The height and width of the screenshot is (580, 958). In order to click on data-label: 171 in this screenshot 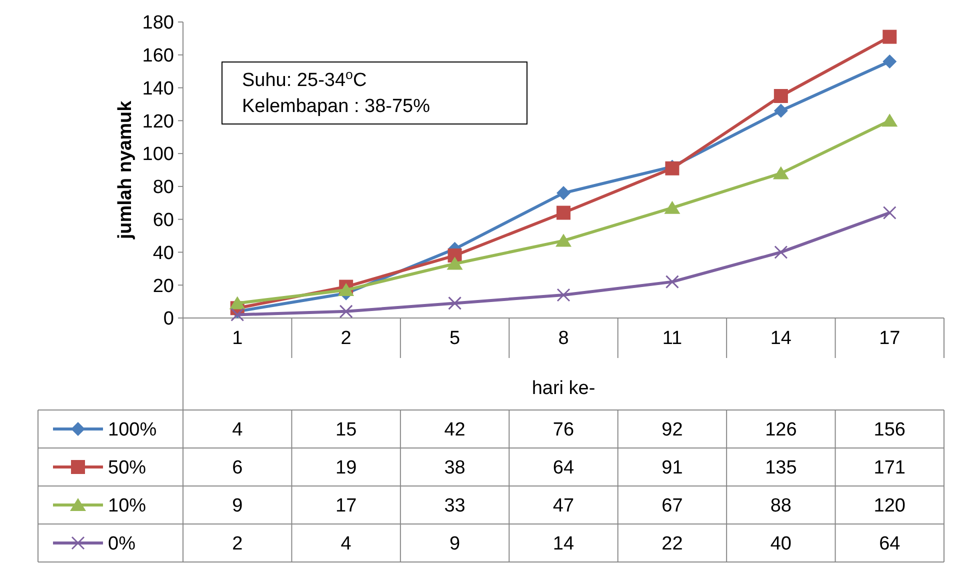, I will do `click(890, 468)`.